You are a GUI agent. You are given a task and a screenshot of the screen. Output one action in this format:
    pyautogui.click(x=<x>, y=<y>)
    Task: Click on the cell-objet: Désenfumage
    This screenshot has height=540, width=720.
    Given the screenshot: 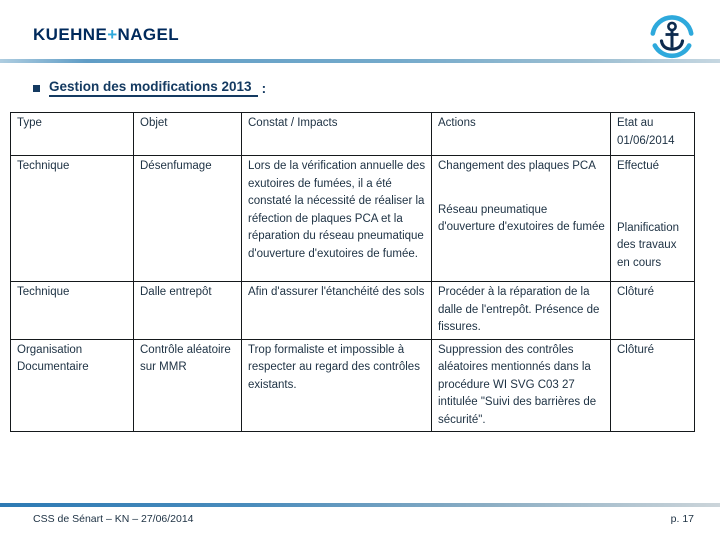 What is the action you would take?
    pyautogui.click(x=187, y=218)
    